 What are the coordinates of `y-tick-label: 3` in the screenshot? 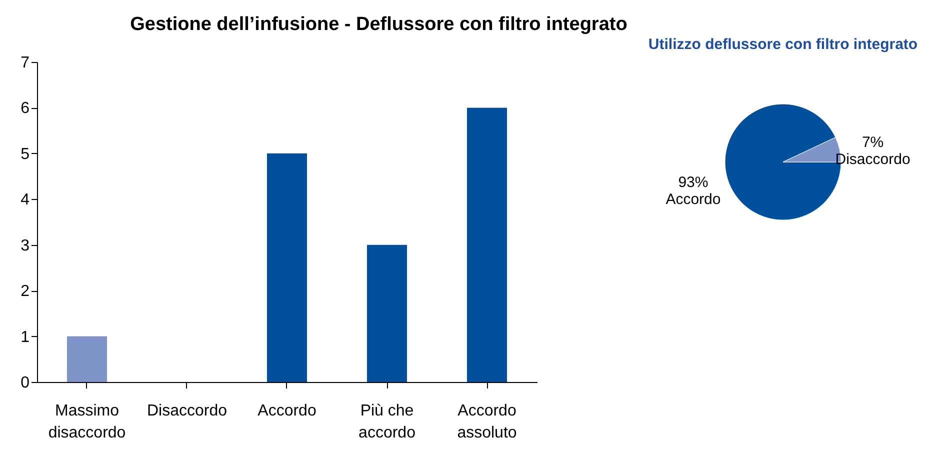 It's located at (25, 245).